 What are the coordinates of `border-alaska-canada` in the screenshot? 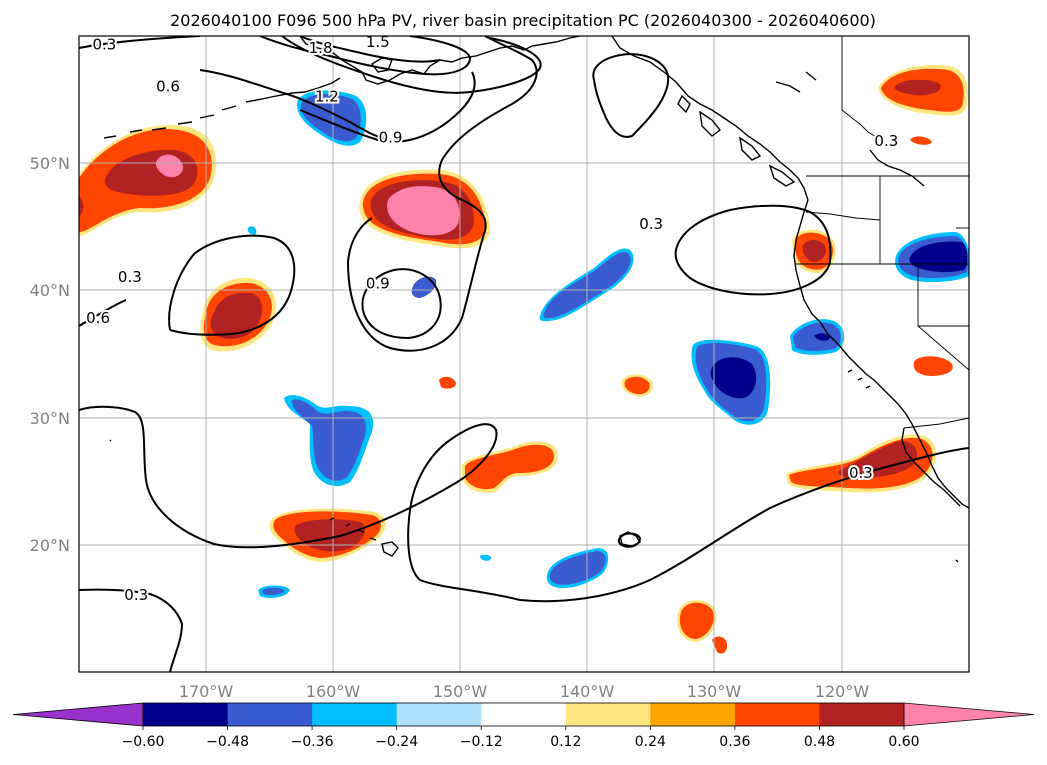 It's located at (866, 91).